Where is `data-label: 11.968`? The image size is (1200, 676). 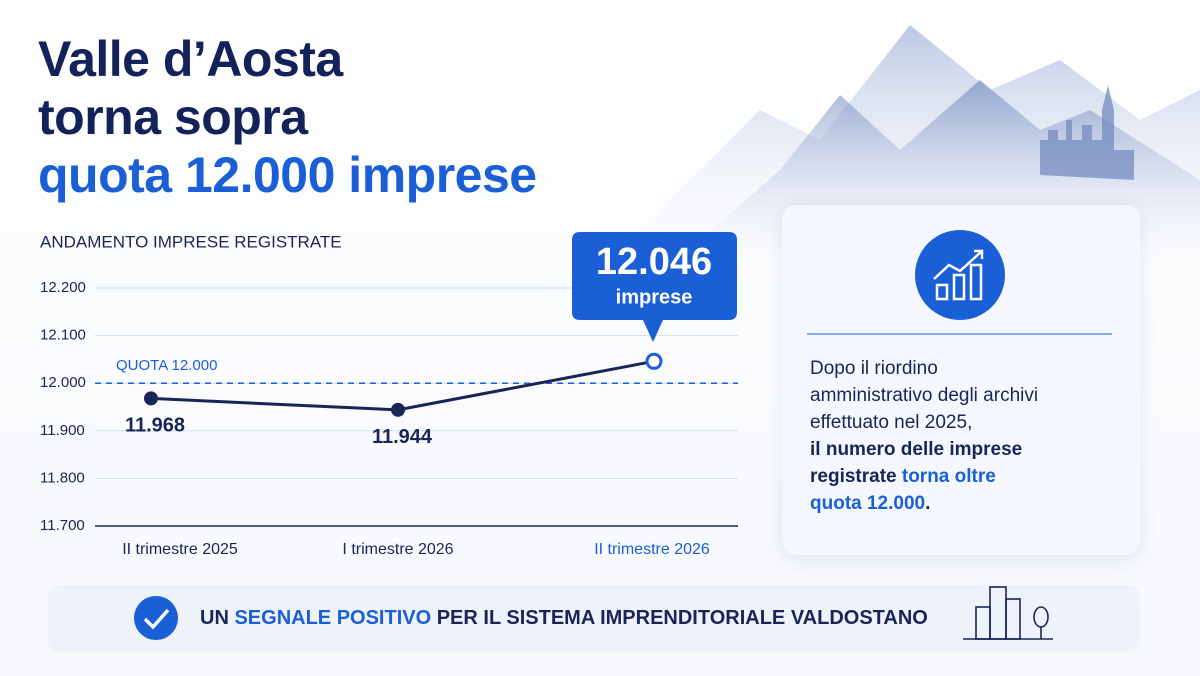 data-label: 11.968 is located at coordinates (155, 426).